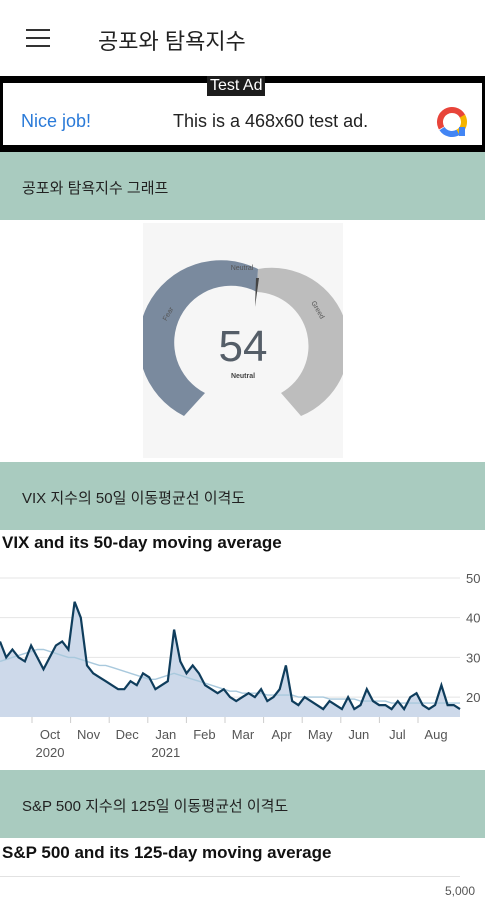 This screenshot has height=900, width=485. What do you see at coordinates (242, 268) in the screenshot?
I see `gauge-top-label: Neutral` at bounding box center [242, 268].